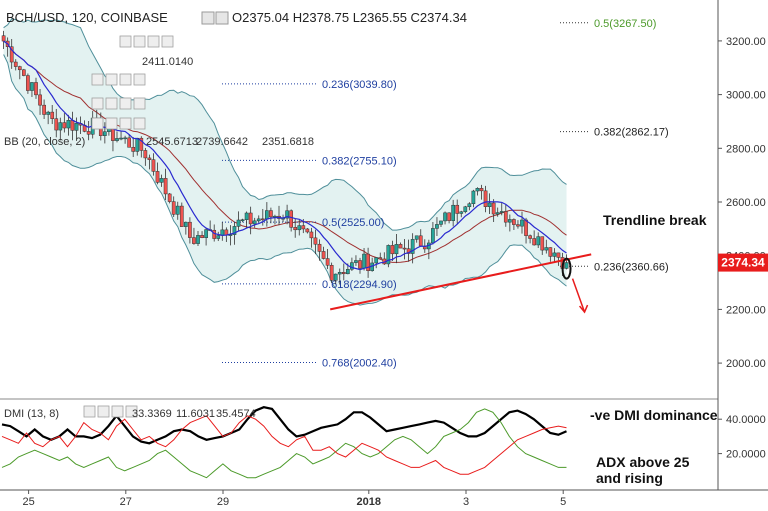 The width and height of the screenshot is (768, 511). I want to click on header-toolbar, so click(215, 18).